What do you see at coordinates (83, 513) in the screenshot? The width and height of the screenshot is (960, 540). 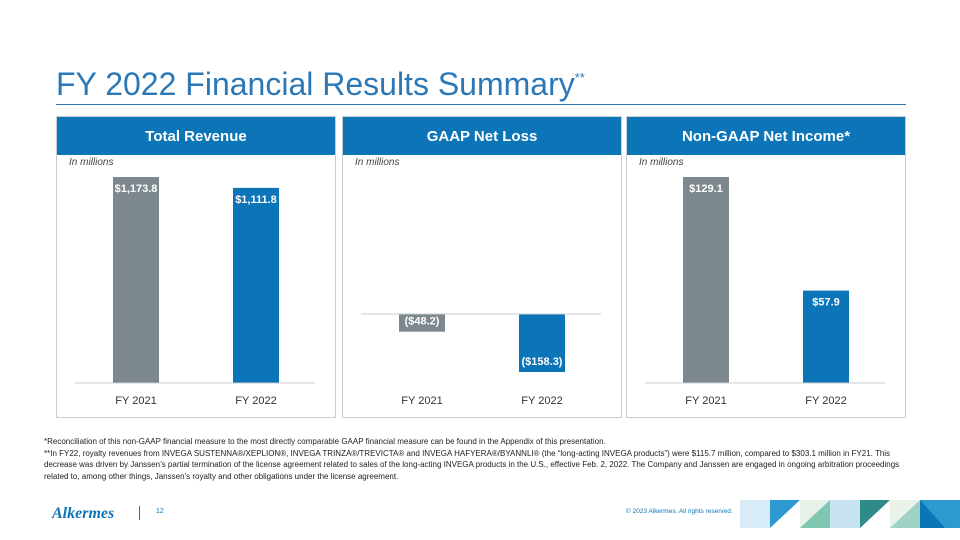 I see `alkermes-logo: Alkermes` at bounding box center [83, 513].